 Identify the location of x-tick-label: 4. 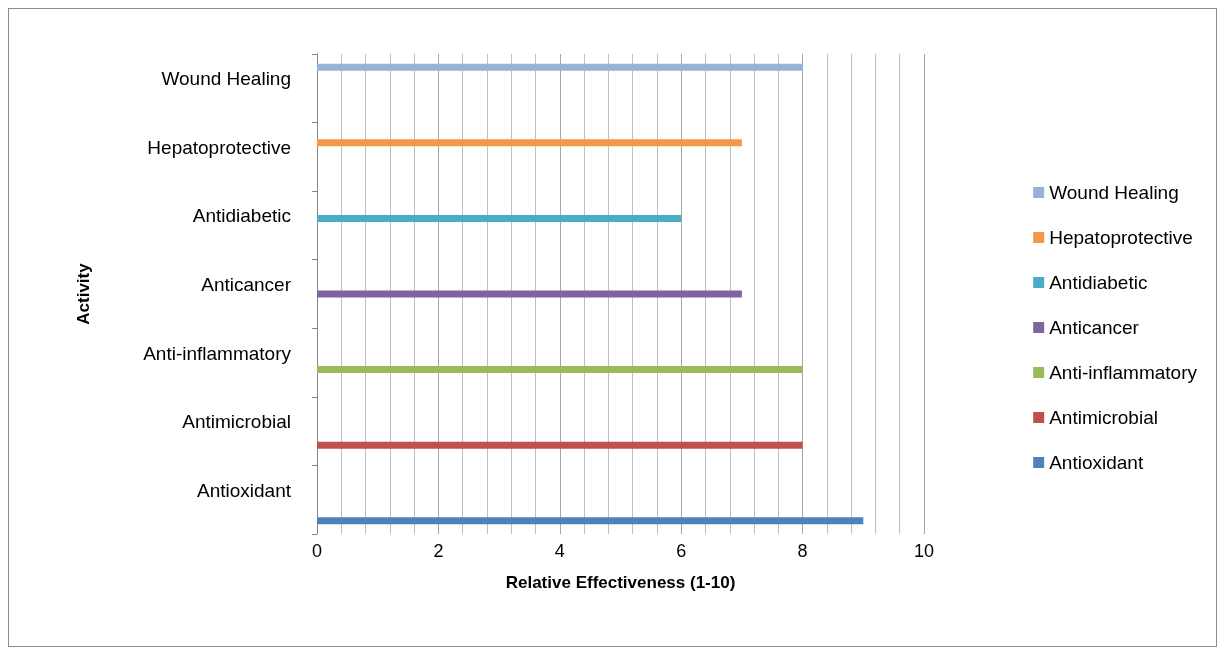
(559, 551).